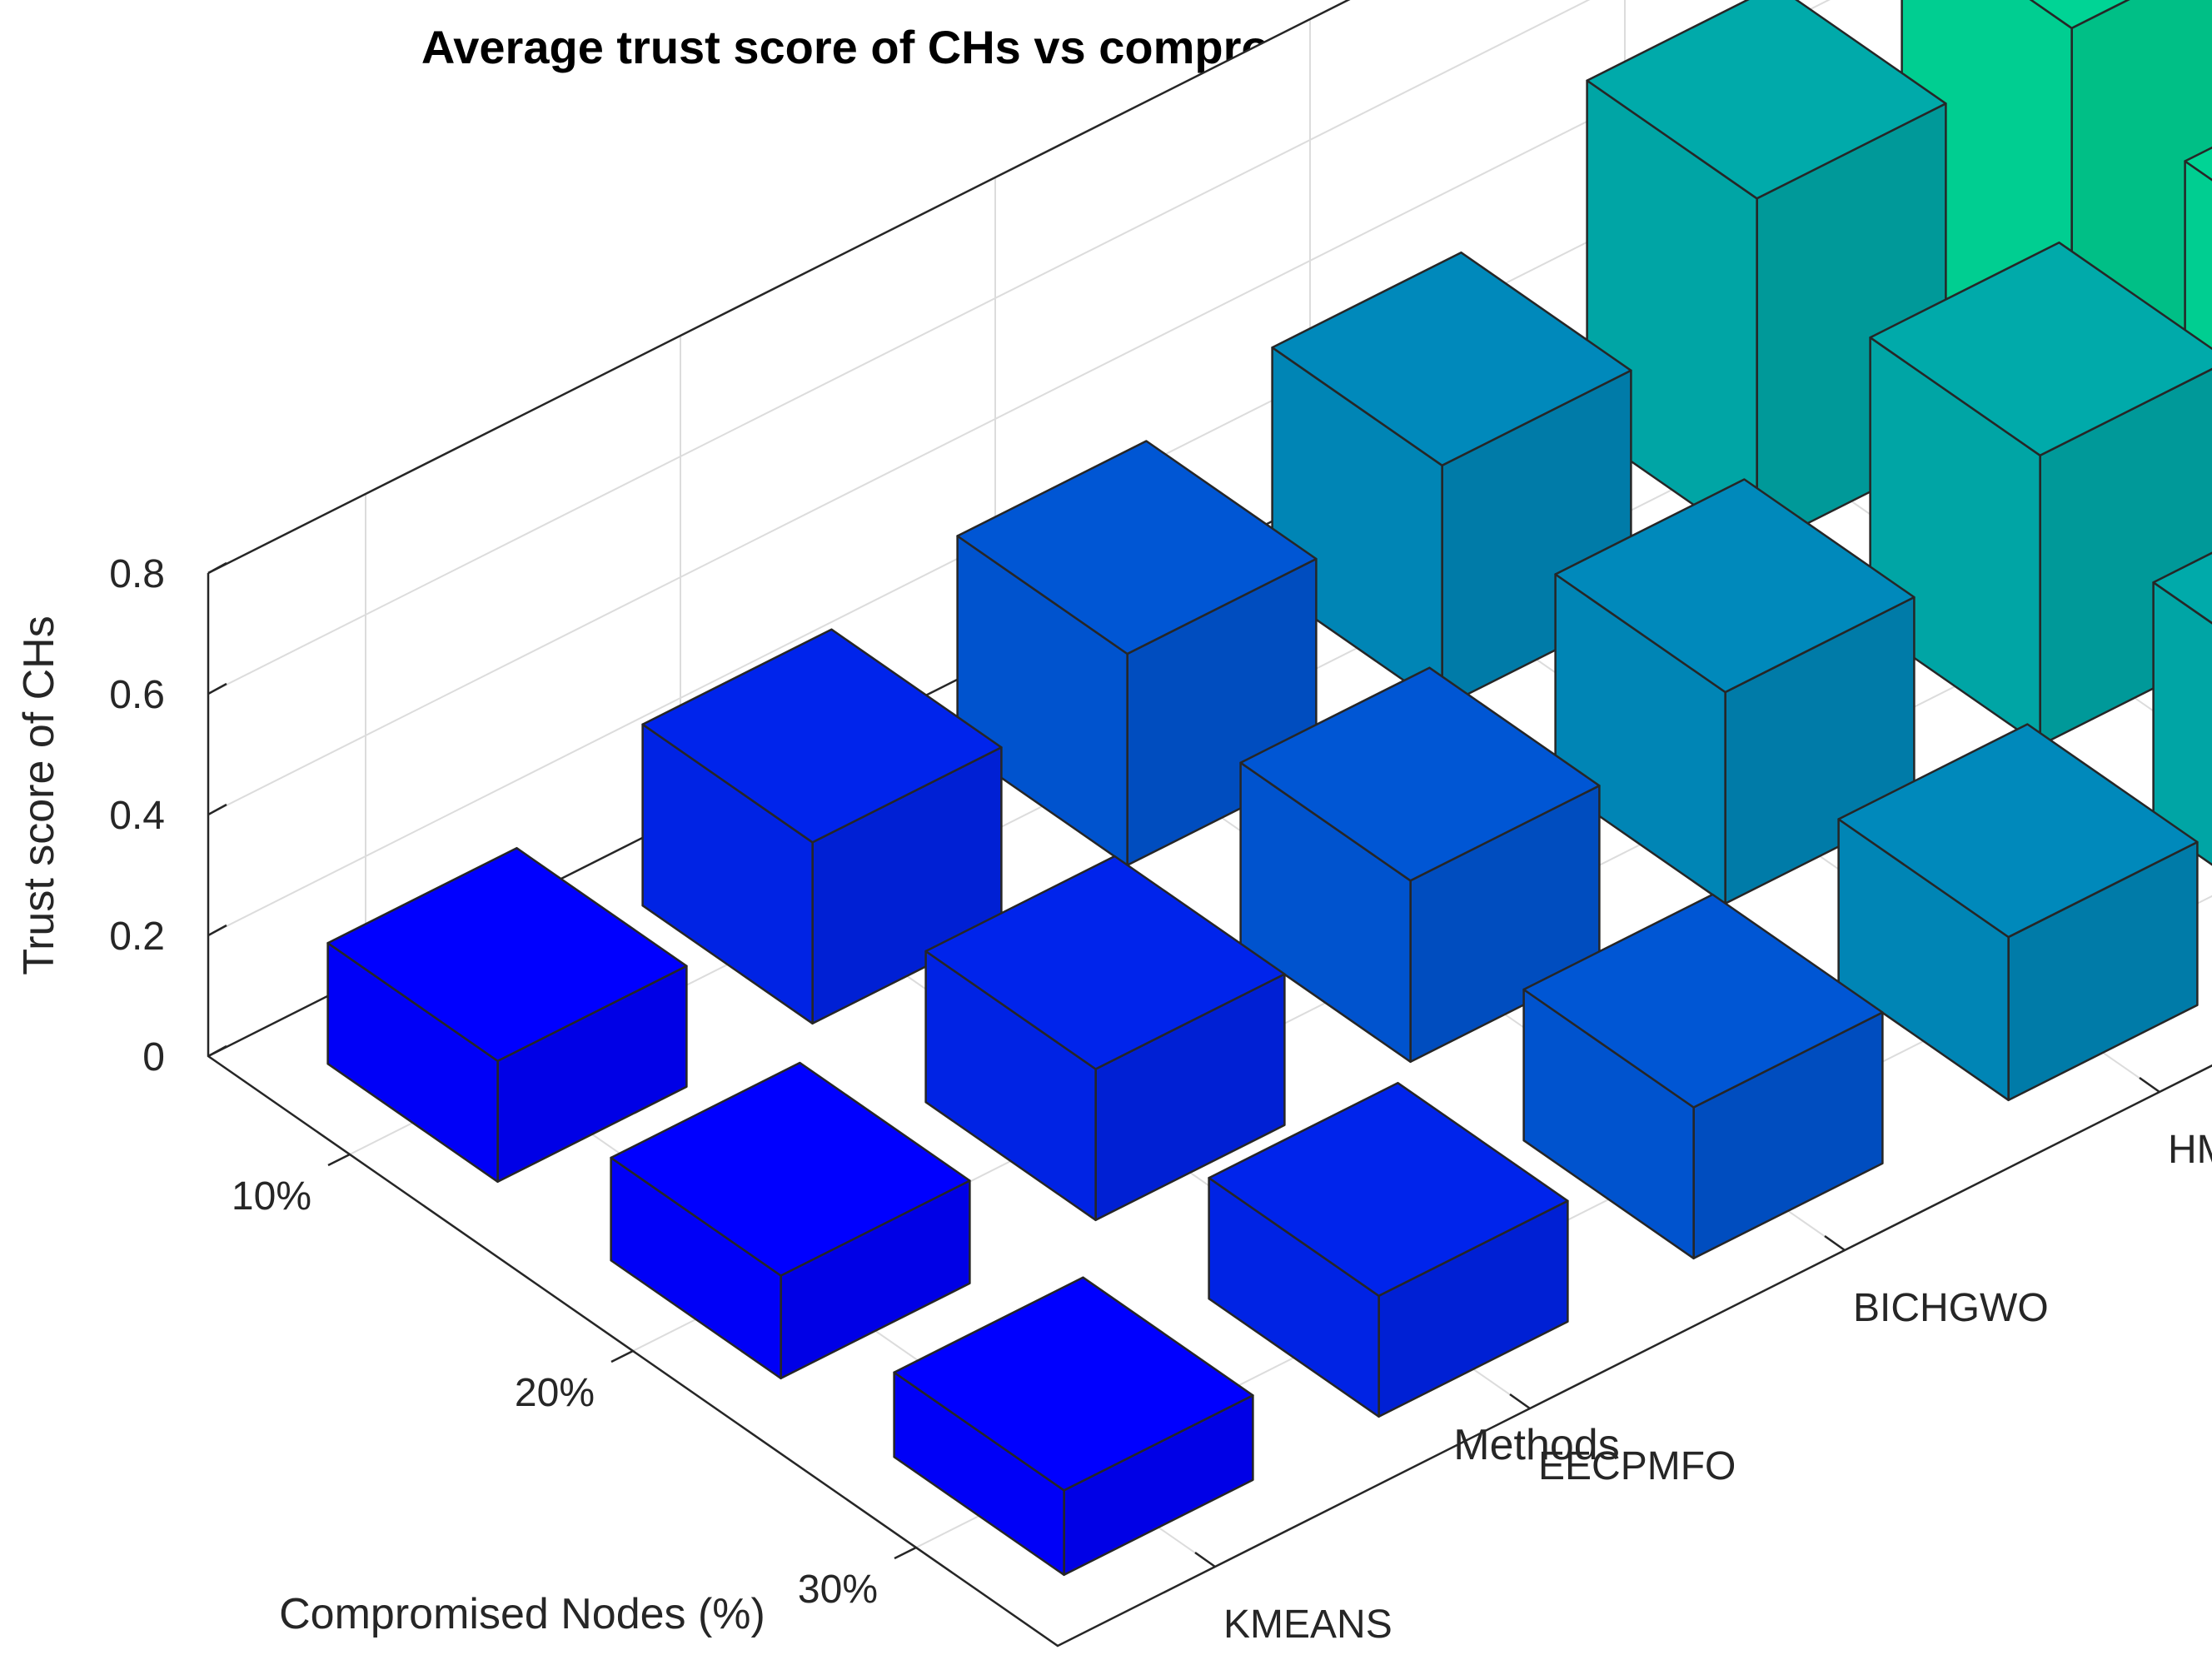 The height and width of the screenshot is (1655, 2212). I want to click on z-tick-label: 0.4, so click(137, 816).